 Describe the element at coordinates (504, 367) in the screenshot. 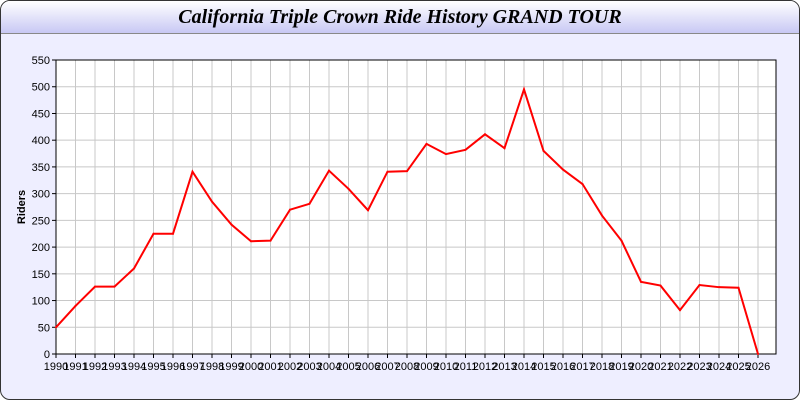

I see `x-tick-label: 2013` at that location.